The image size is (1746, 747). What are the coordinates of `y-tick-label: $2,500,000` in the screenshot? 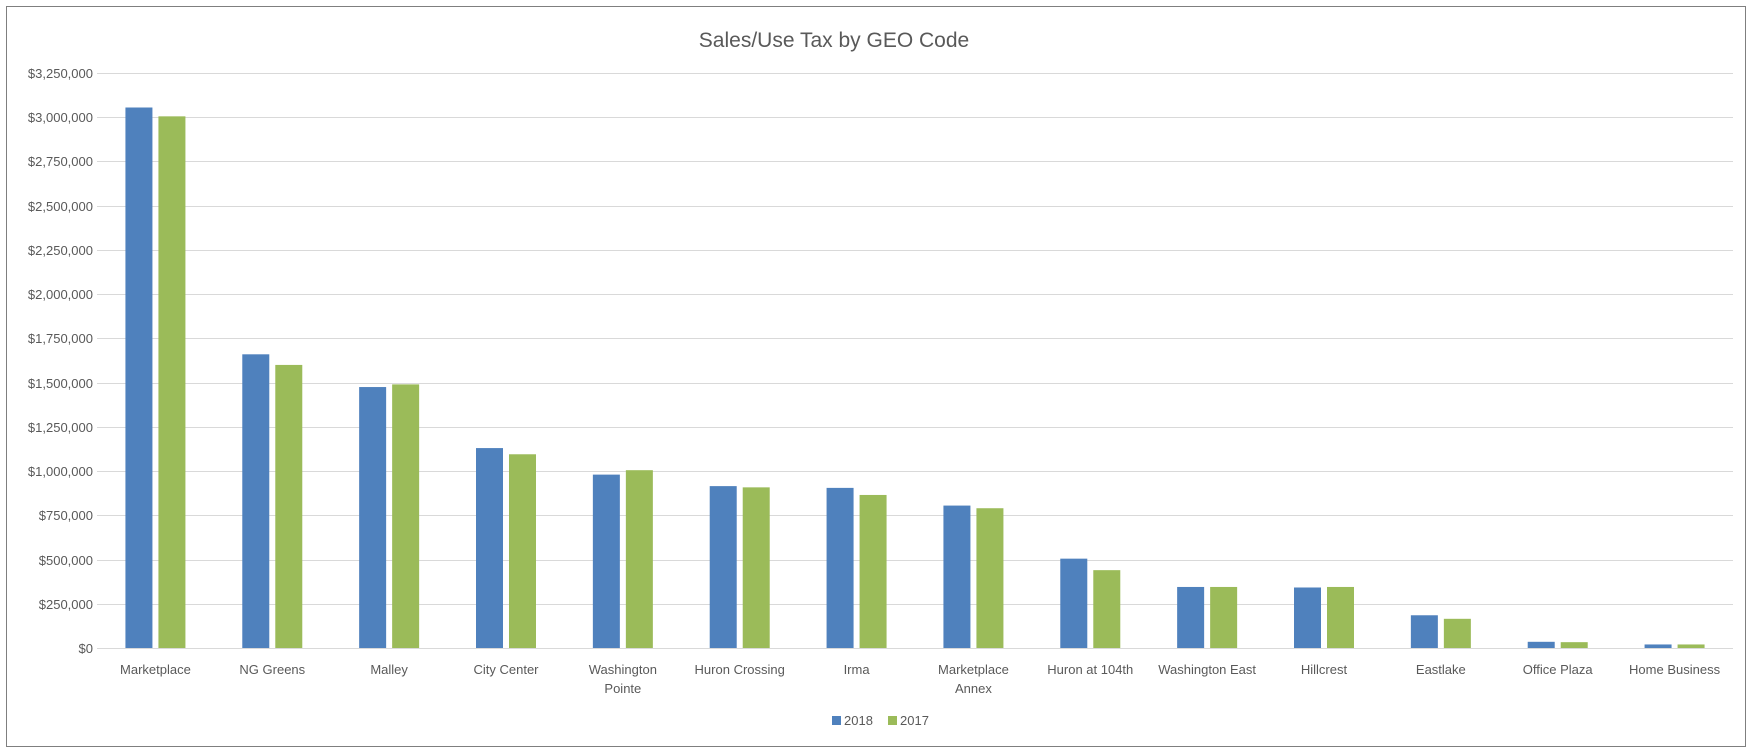 It's located at (60, 206).